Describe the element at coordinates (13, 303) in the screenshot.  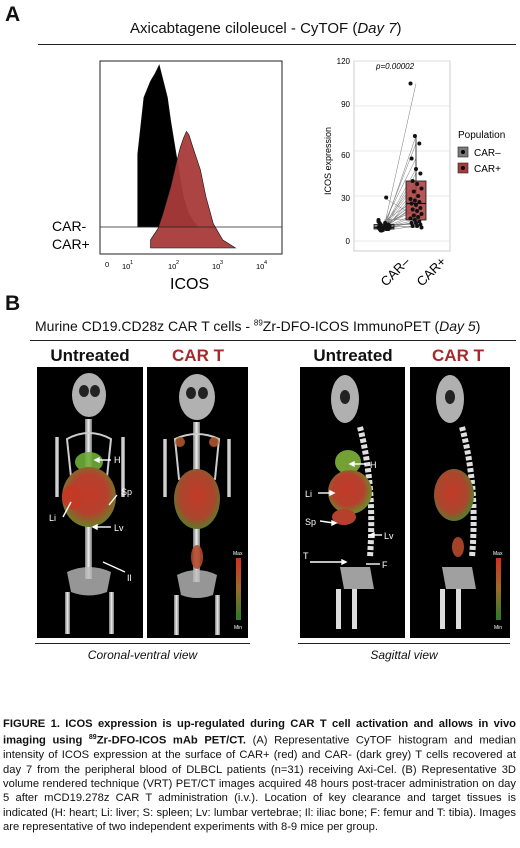
I see `panel-b-letter: B` at that location.